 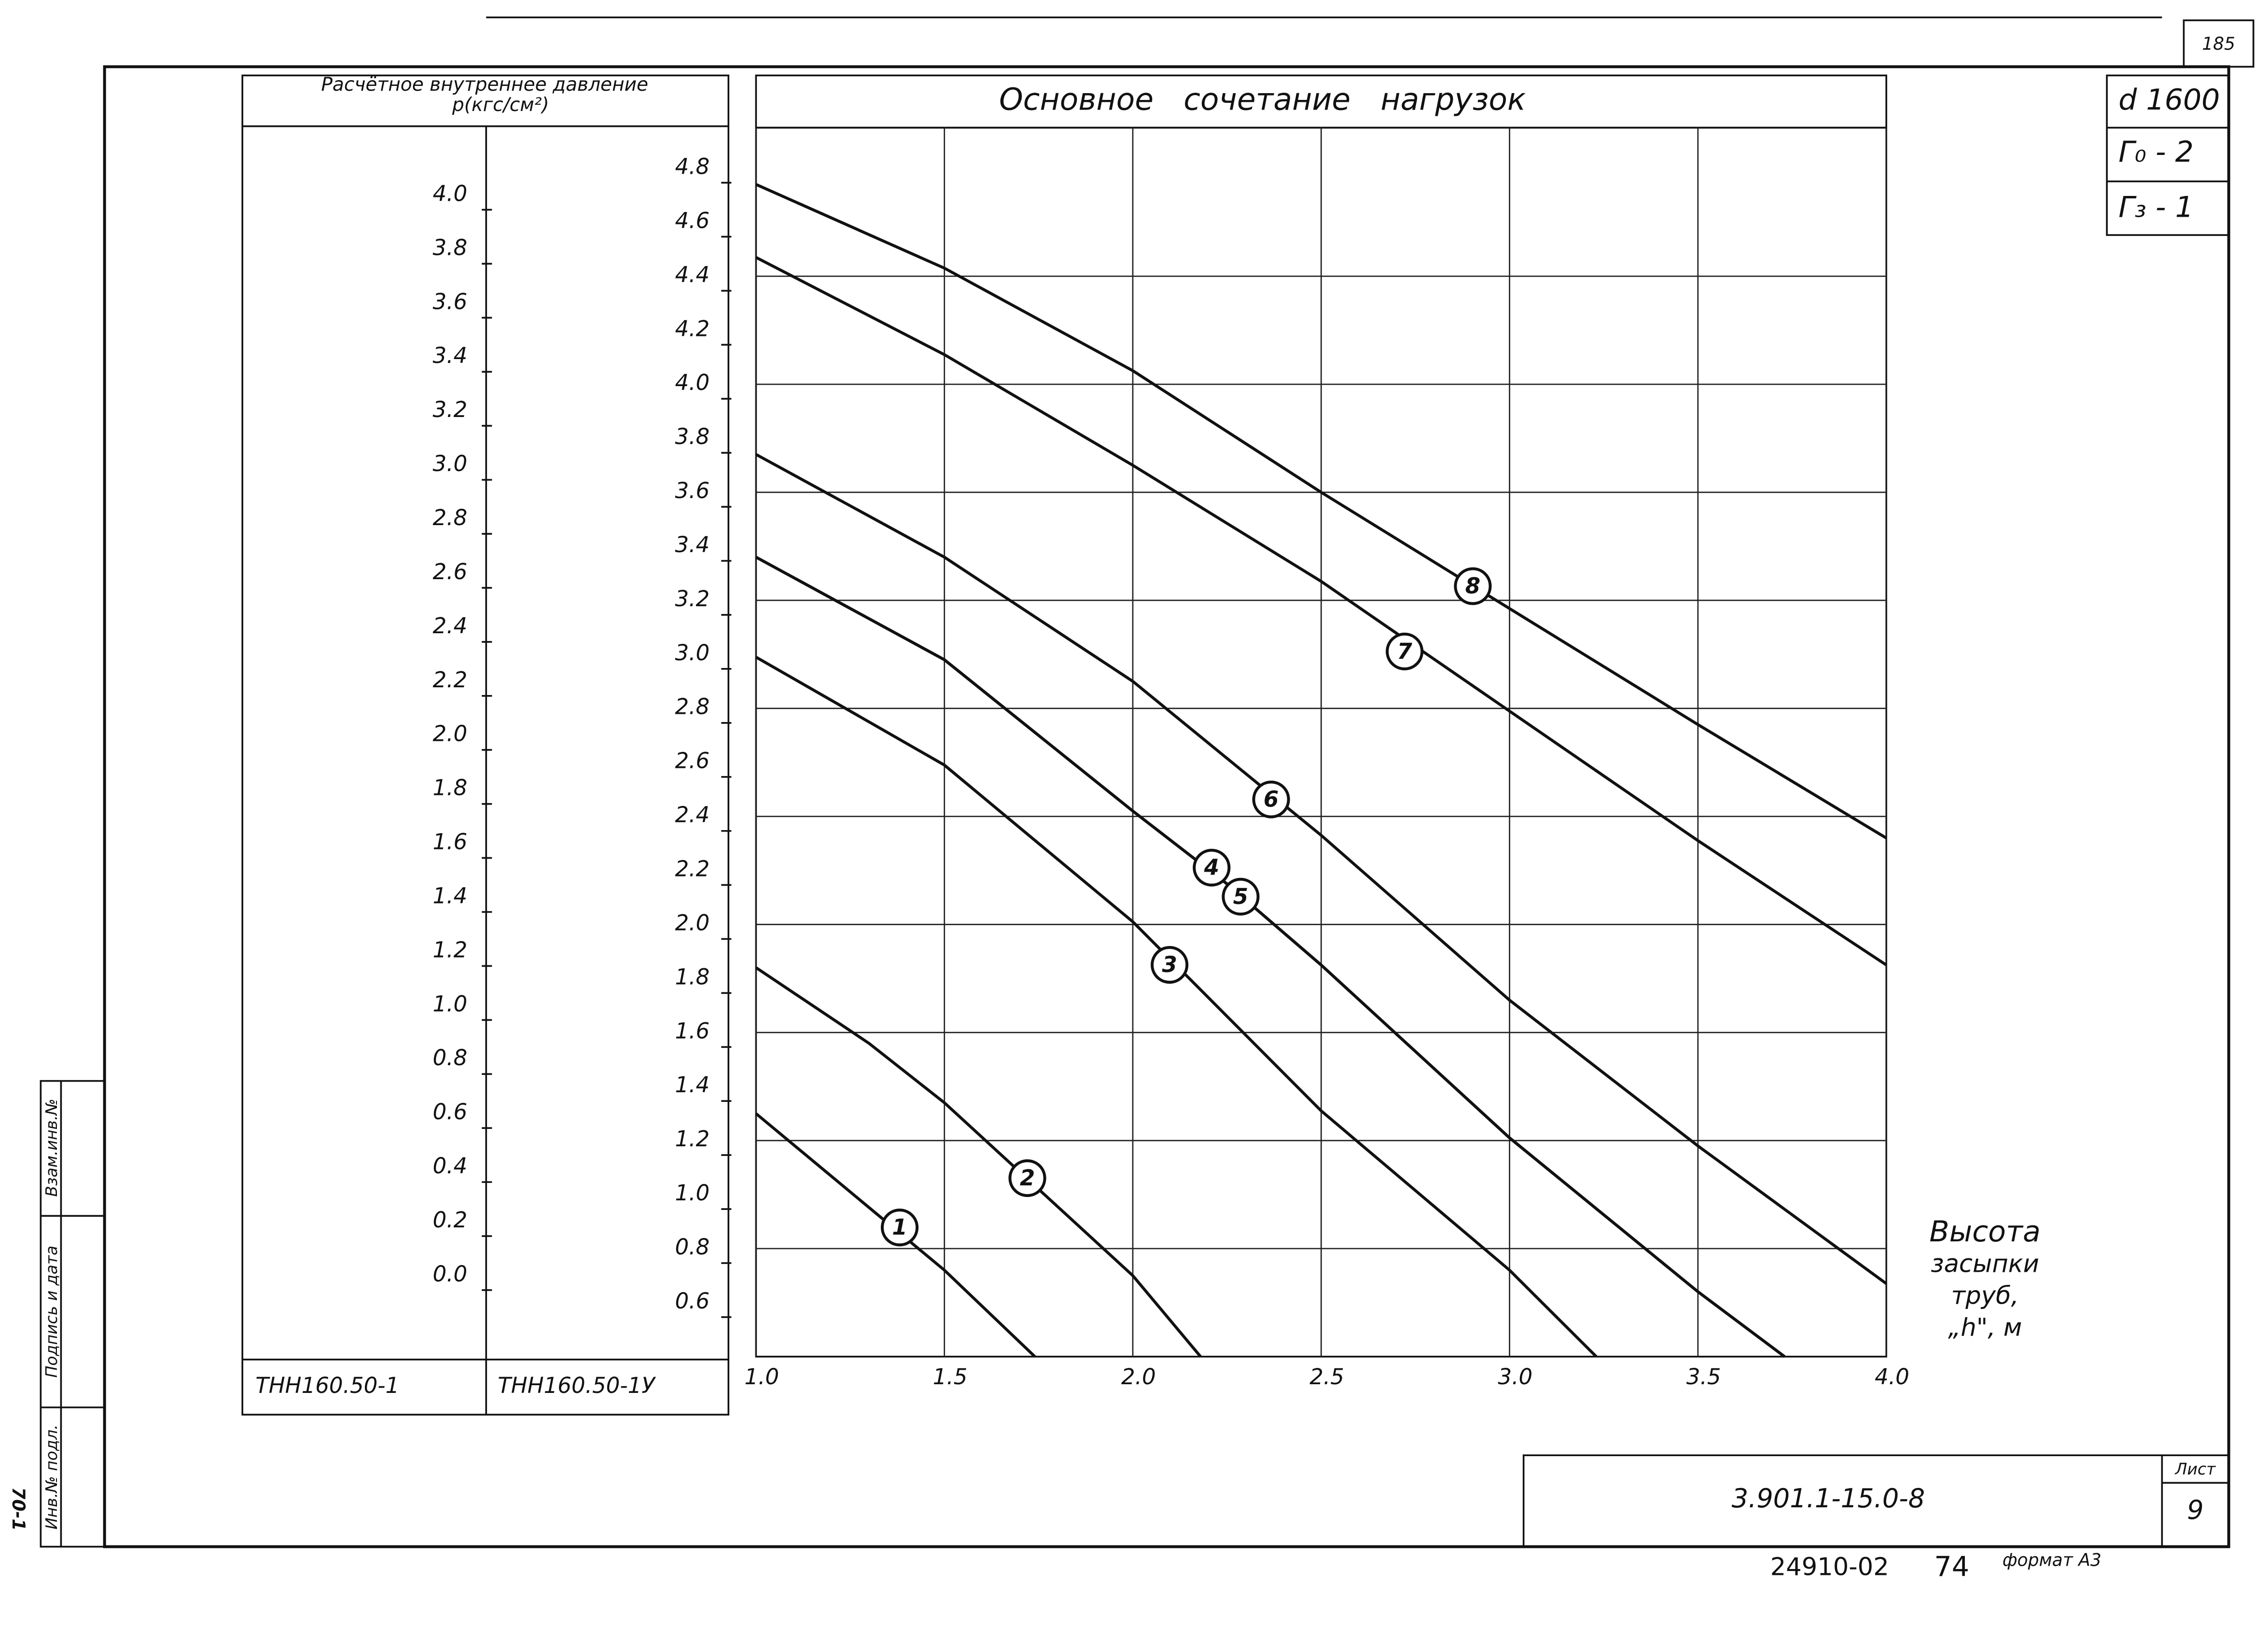 What do you see at coordinates (1828, 1498) in the screenshot?
I see `designation: 3.901.1-15.0-8` at bounding box center [1828, 1498].